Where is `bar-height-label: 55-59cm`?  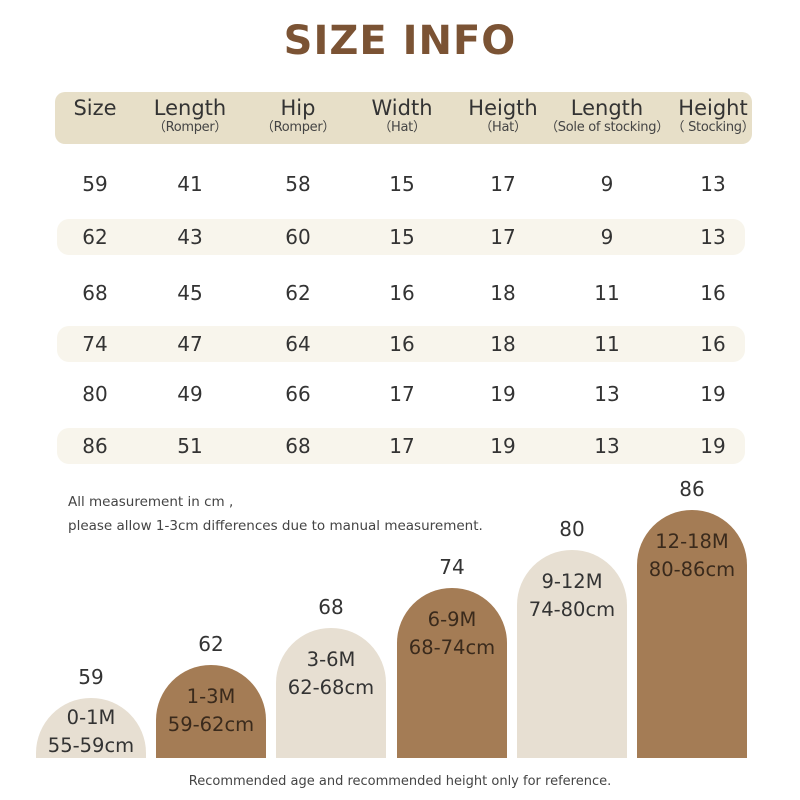
bar-height-label: 55-59cm is located at coordinates (91, 745).